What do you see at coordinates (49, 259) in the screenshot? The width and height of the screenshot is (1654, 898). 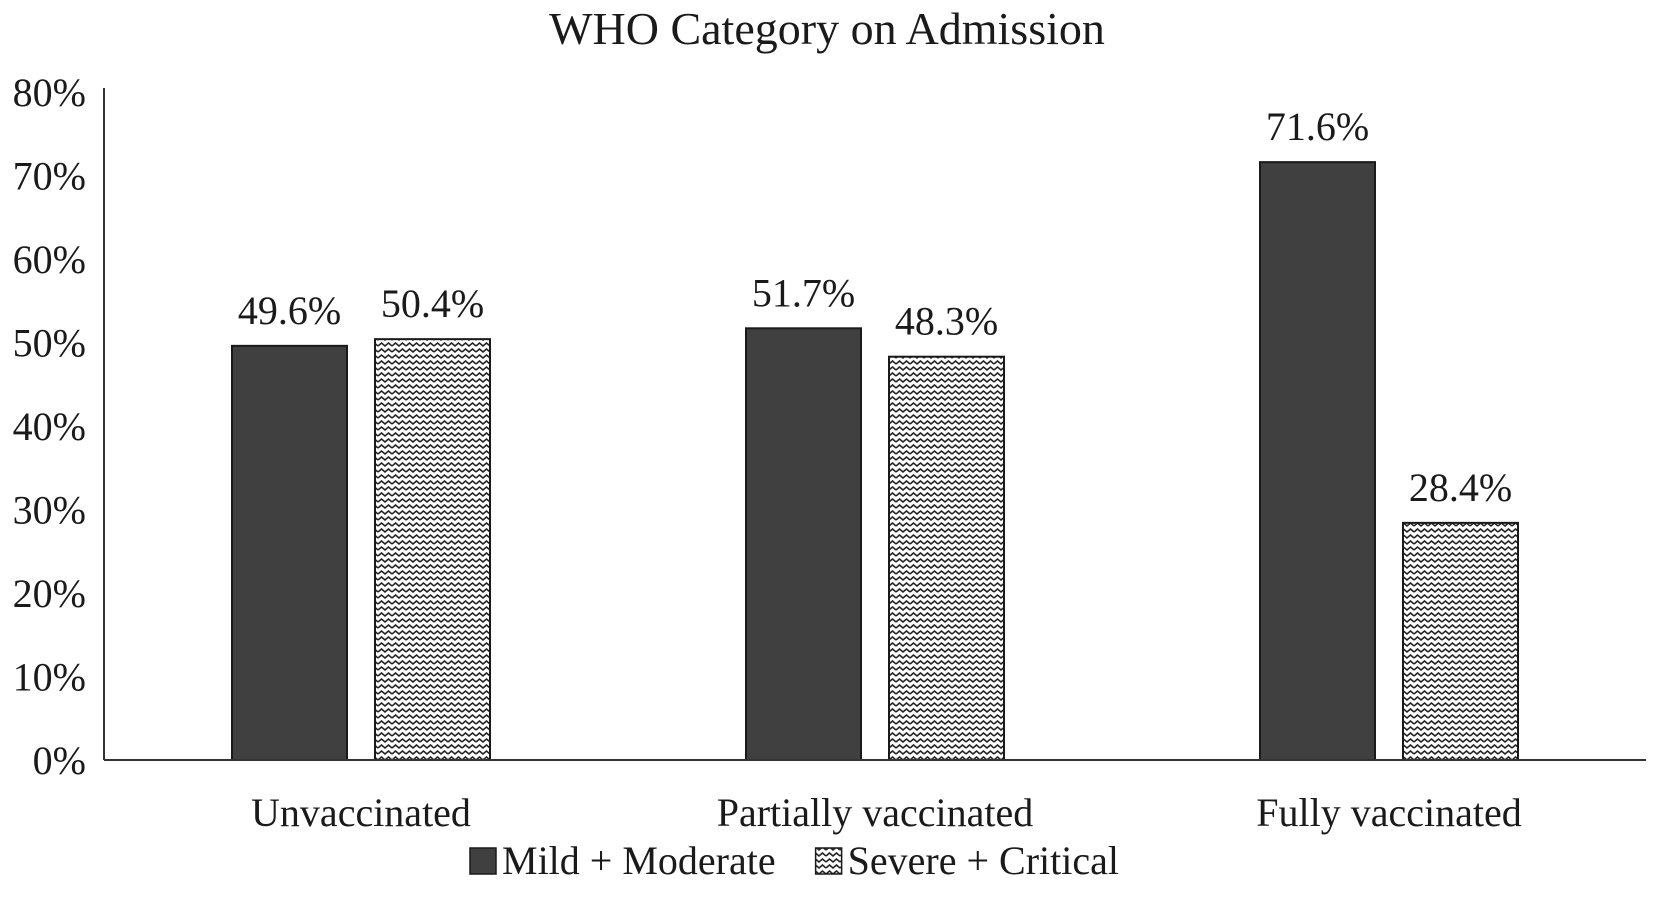 I see `y-tick-label: 60%` at bounding box center [49, 259].